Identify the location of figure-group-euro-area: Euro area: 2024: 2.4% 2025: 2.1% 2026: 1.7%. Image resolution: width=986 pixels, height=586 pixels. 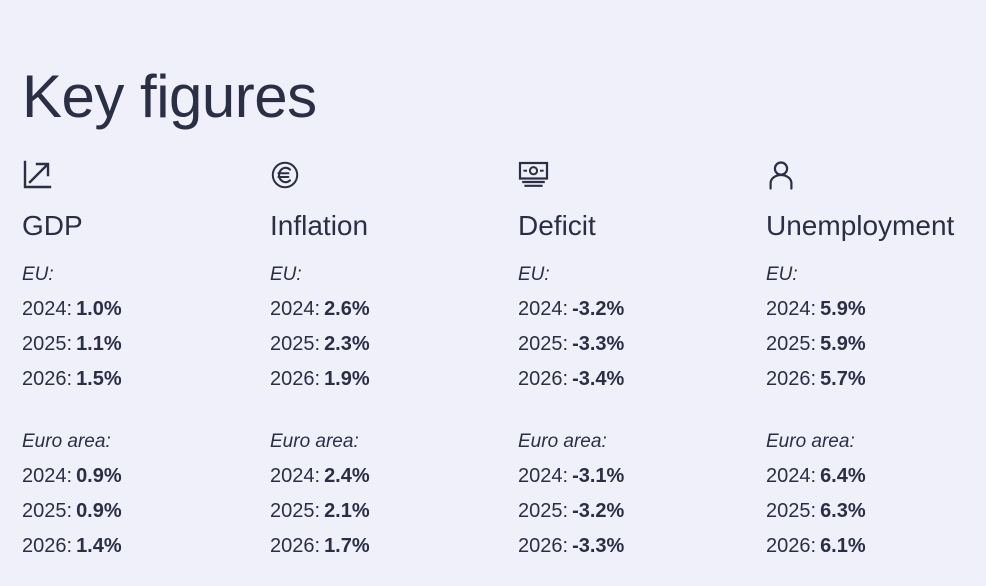
(389, 494).